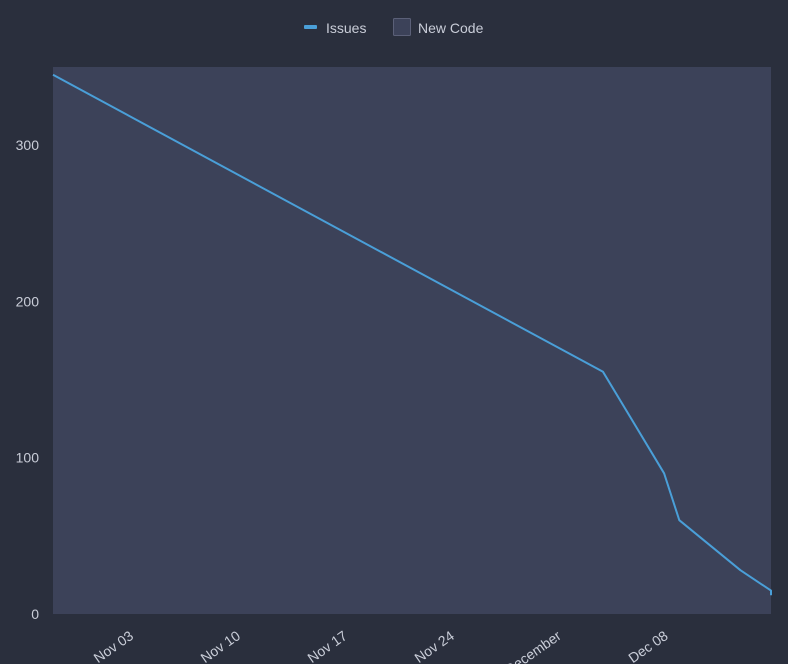 This screenshot has height=664, width=788. What do you see at coordinates (28, 145) in the screenshot?
I see `y-tick-label: 300` at bounding box center [28, 145].